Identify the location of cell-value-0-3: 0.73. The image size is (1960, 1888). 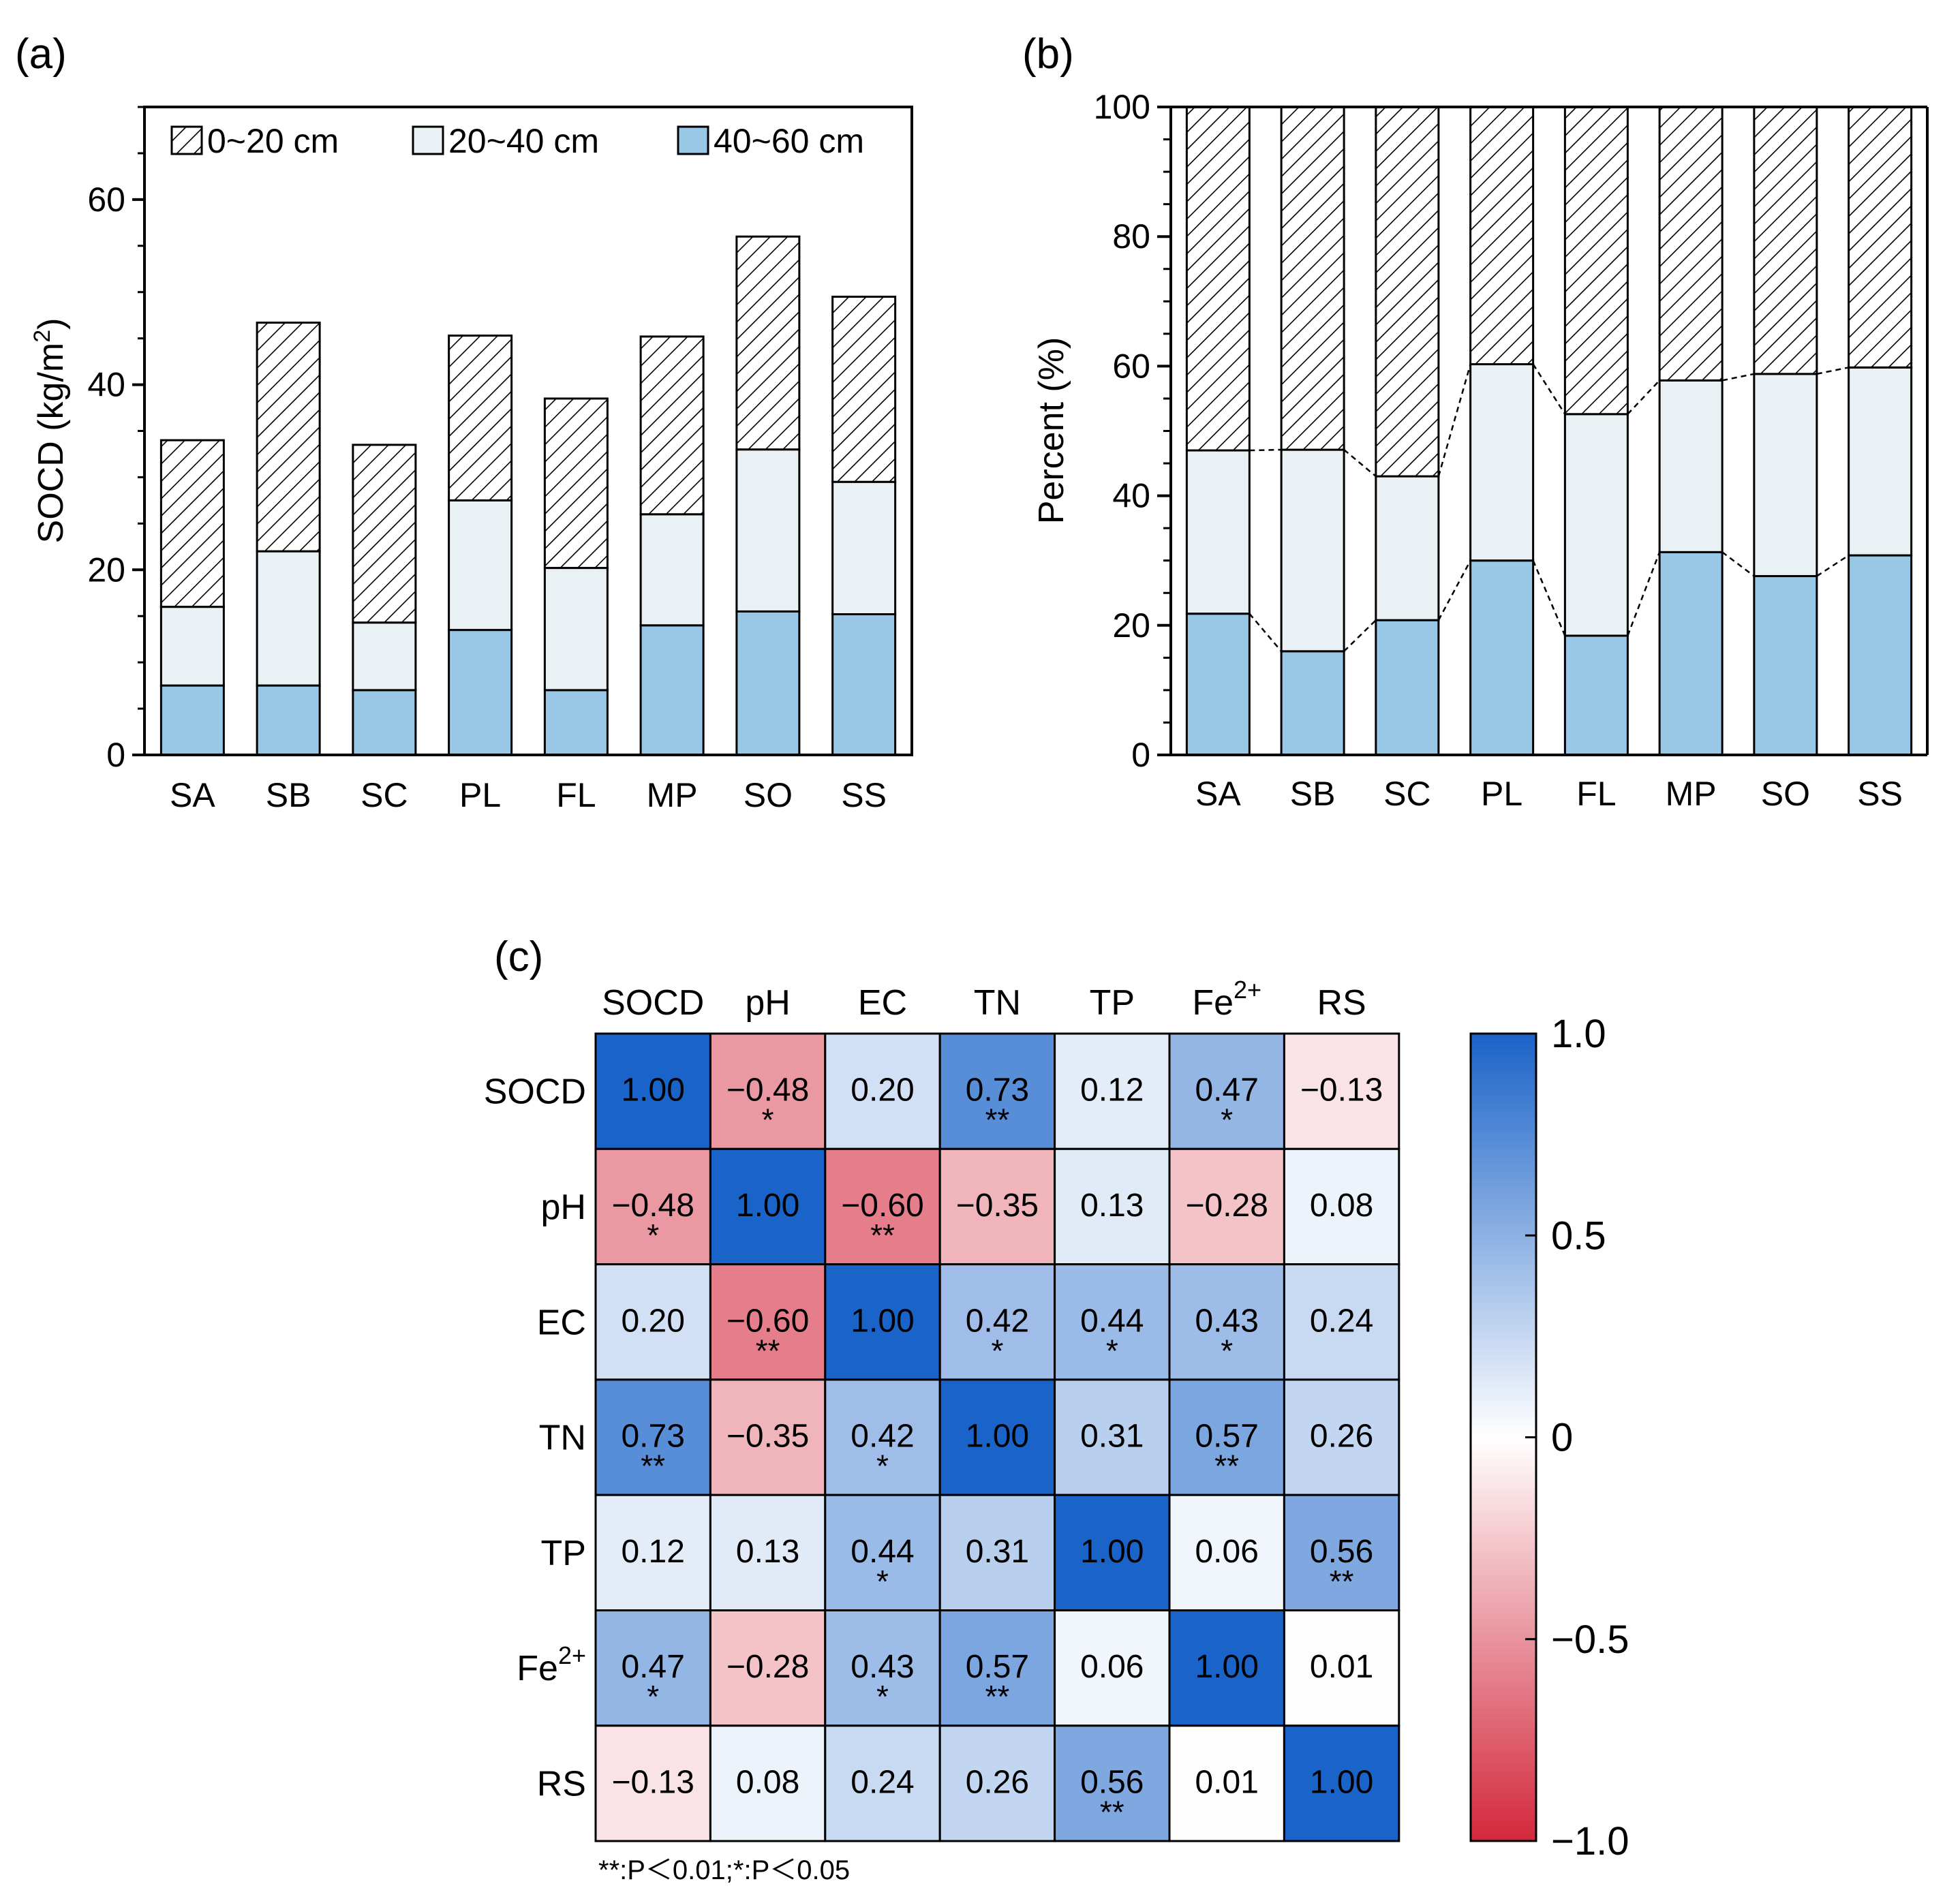
(998, 1090).